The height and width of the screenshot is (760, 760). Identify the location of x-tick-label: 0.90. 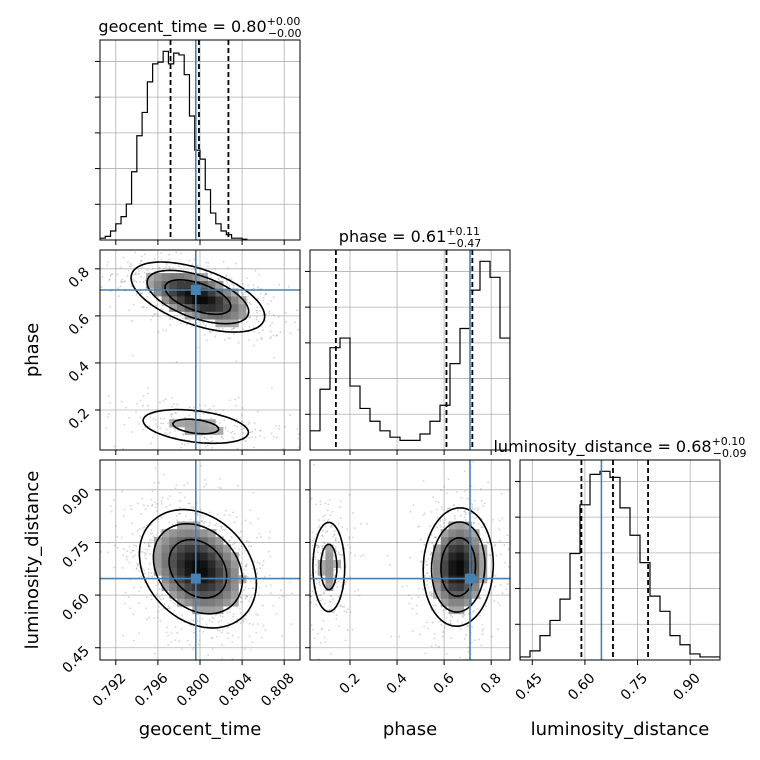
(686, 686).